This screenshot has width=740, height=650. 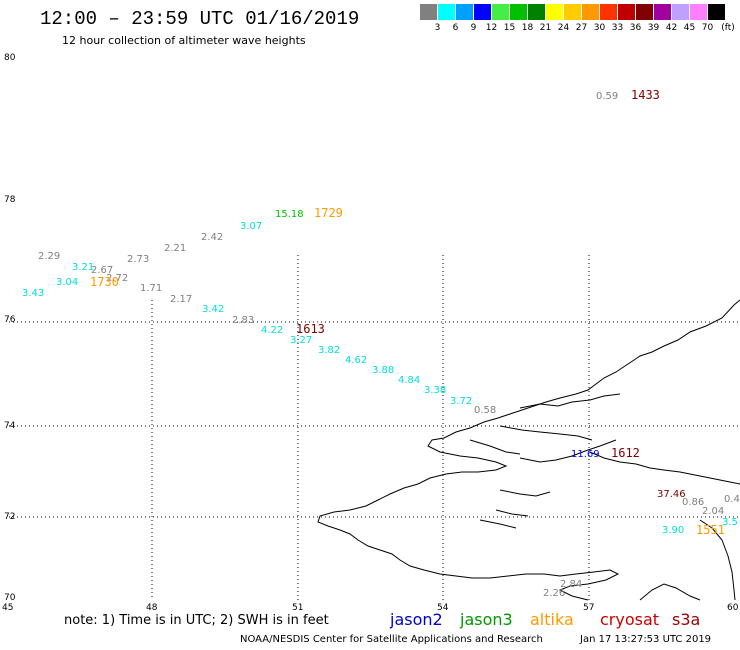 What do you see at coordinates (581, 28) in the screenshot?
I see `legend-label: 27` at bounding box center [581, 28].